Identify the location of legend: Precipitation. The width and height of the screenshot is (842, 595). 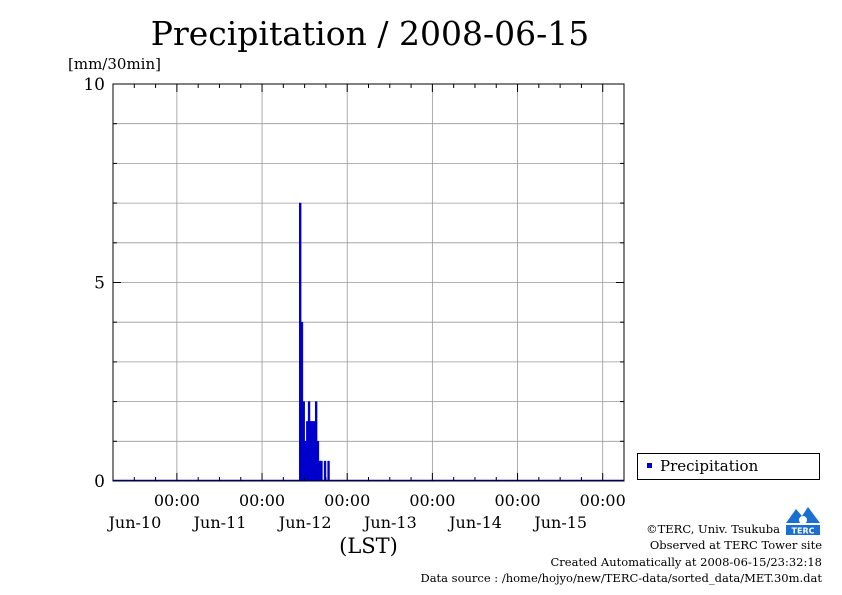
(728, 466).